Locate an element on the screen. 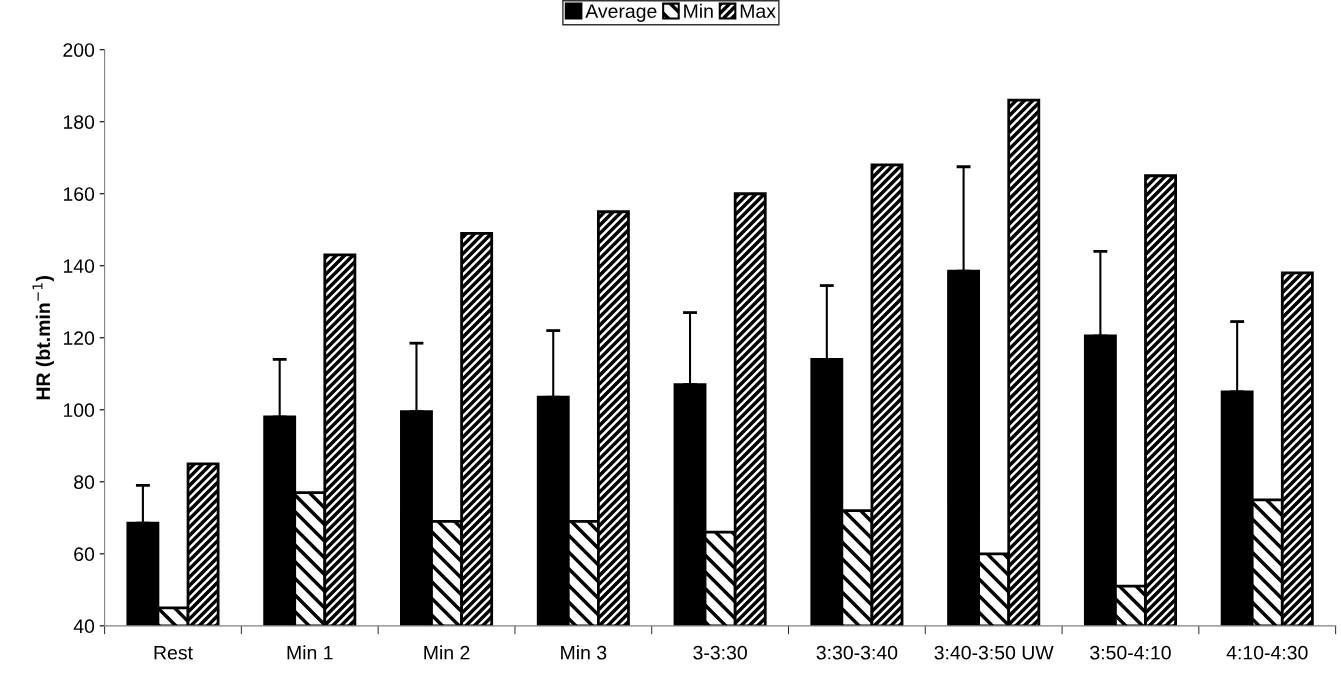 This screenshot has width=1341, height=681. x-tick-label: 3:40-3:50 UW is located at coordinates (994, 652).